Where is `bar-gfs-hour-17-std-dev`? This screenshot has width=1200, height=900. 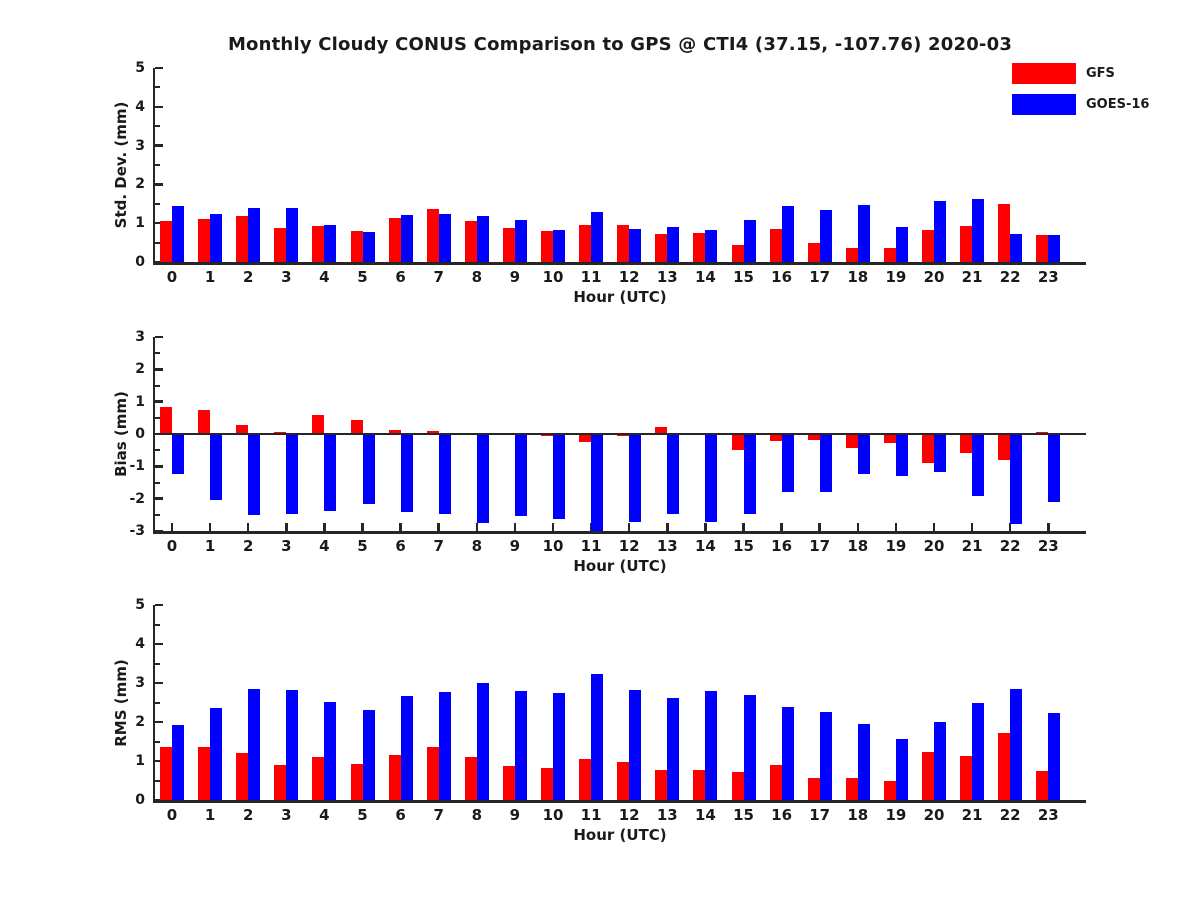 bar-gfs-hour-17-std-dev is located at coordinates (813, 252).